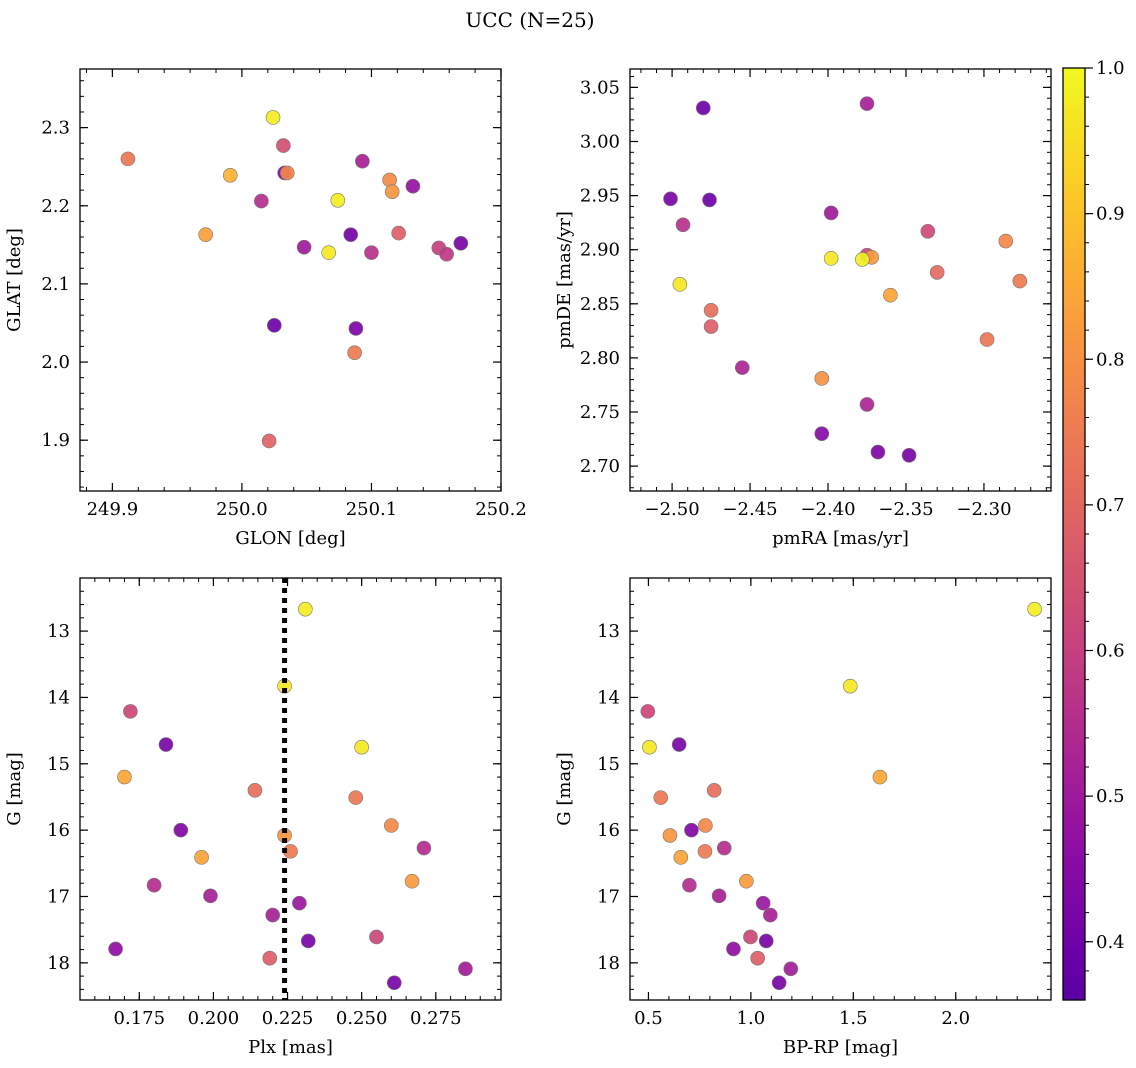 Image resolution: width=1136 pixels, height=1068 pixels. What do you see at coordinates (58, 830) in the screenshot?
I see `y-tick-label: 16` at bounding box center [58, 830].